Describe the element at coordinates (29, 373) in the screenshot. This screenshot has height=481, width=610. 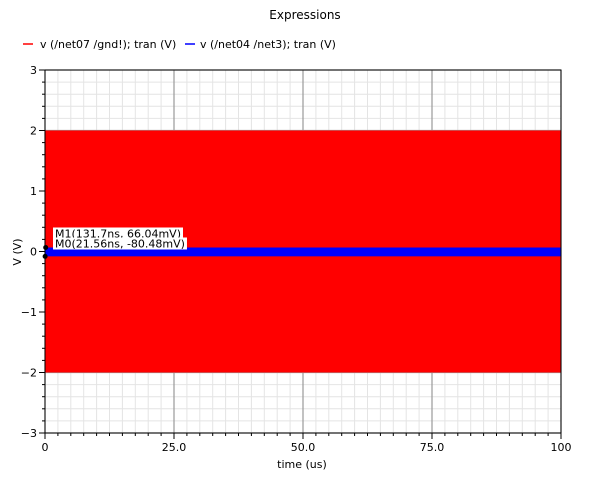
I see `y-tick-label: −2` at that location.